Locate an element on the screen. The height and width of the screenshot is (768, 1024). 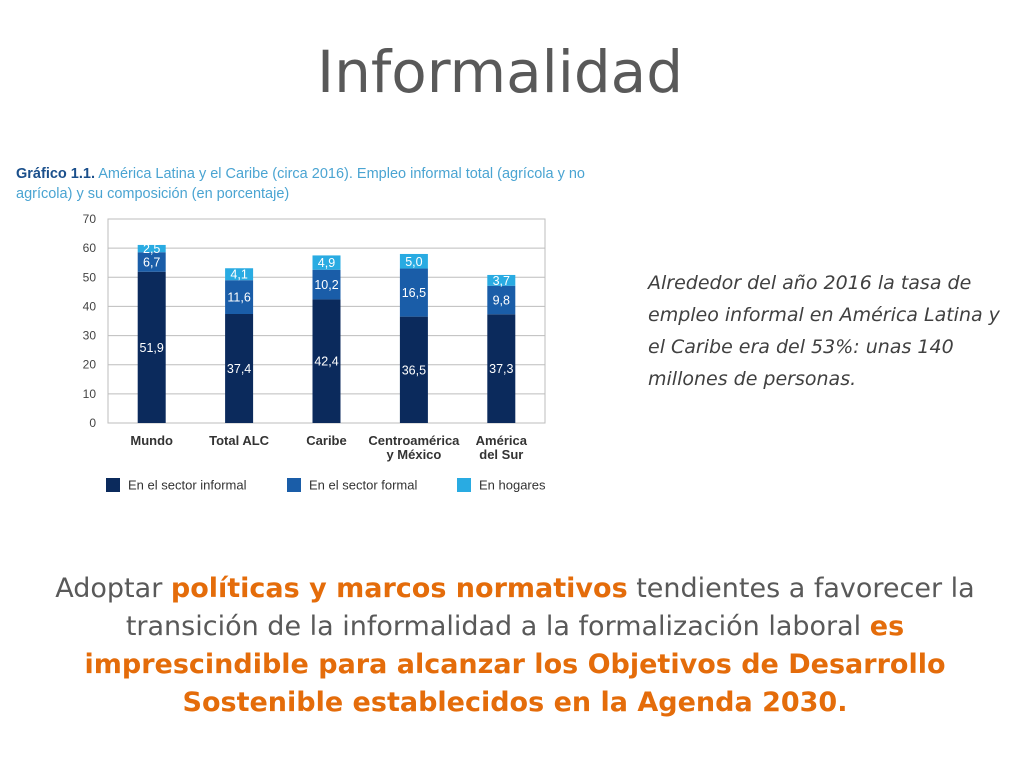
slide-title: Informalidad is located at coordinates (500, 72).